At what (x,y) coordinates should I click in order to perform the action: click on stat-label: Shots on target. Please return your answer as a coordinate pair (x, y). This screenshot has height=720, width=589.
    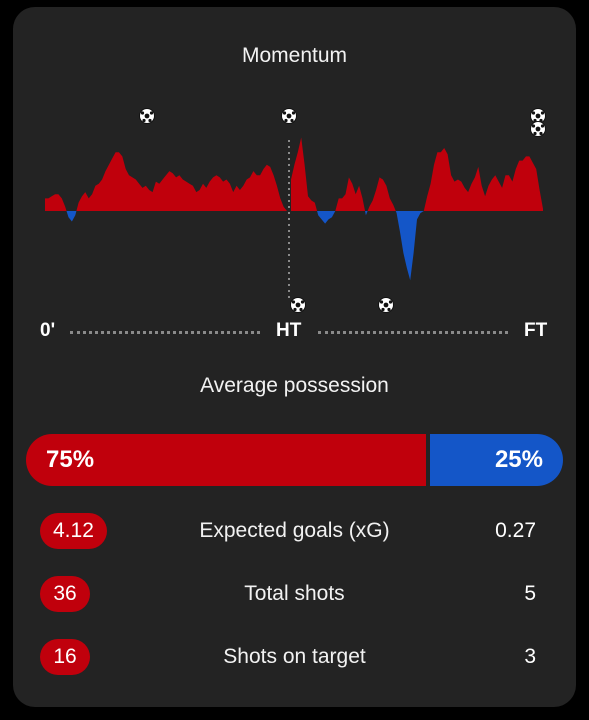
    Looking at the image, I should click on (294, 656).